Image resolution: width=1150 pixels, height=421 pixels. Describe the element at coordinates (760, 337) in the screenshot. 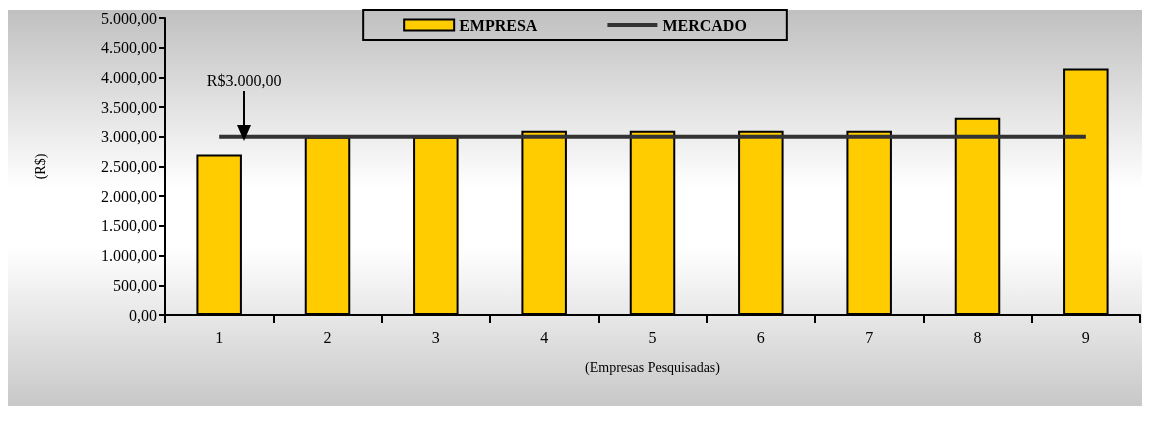

I see `x-tick-label: 6` at that location.